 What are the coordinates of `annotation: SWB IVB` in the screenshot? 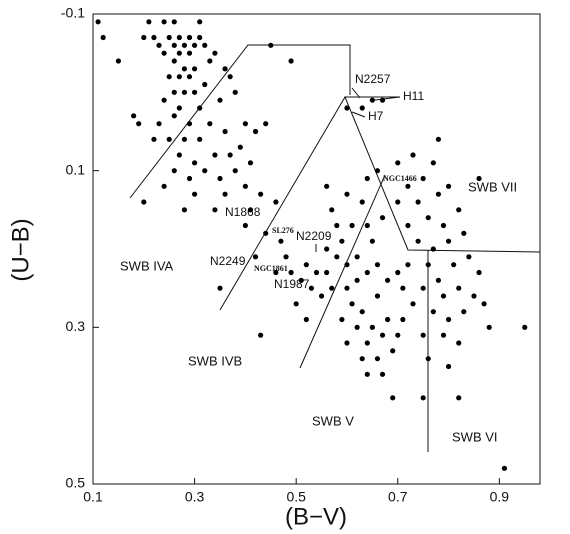 It's located at (215, 360).